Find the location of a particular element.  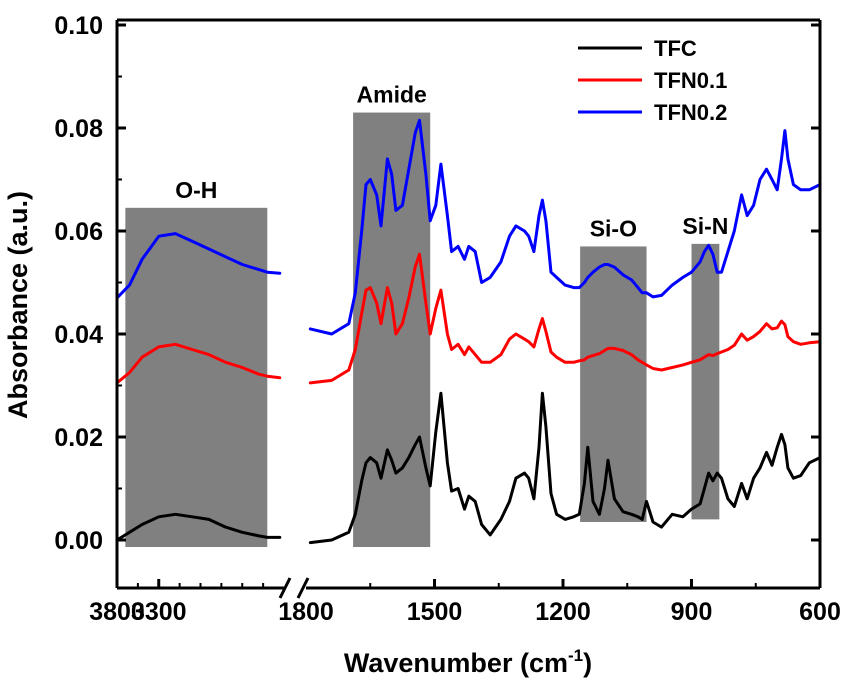

y-tick-label: 0.10 is located at coordinates (78, 26).